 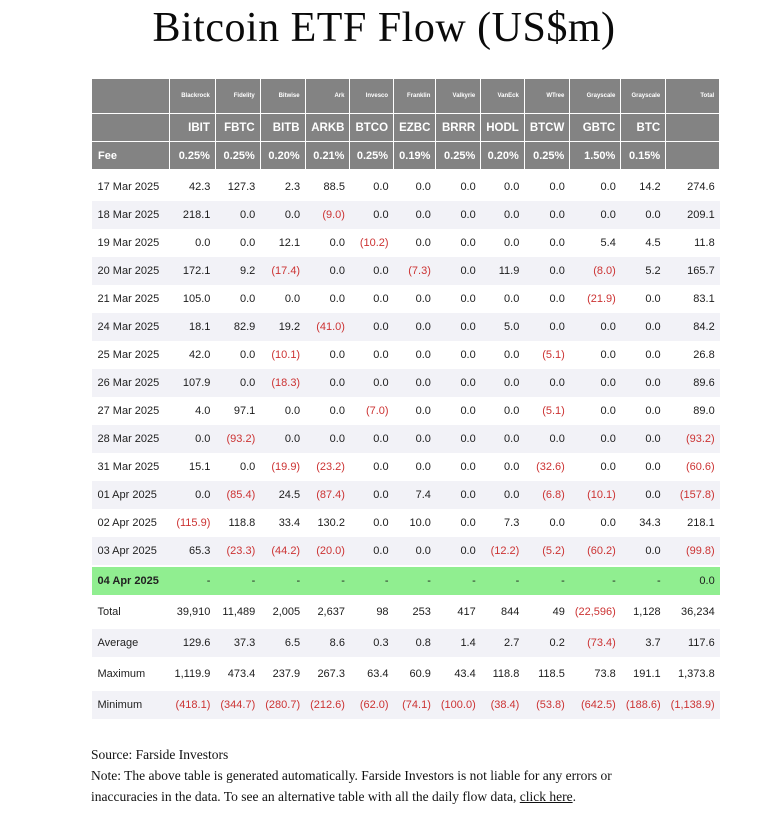 I want to click on summary-value-cell: (100.0), so click(x=458, y=703).